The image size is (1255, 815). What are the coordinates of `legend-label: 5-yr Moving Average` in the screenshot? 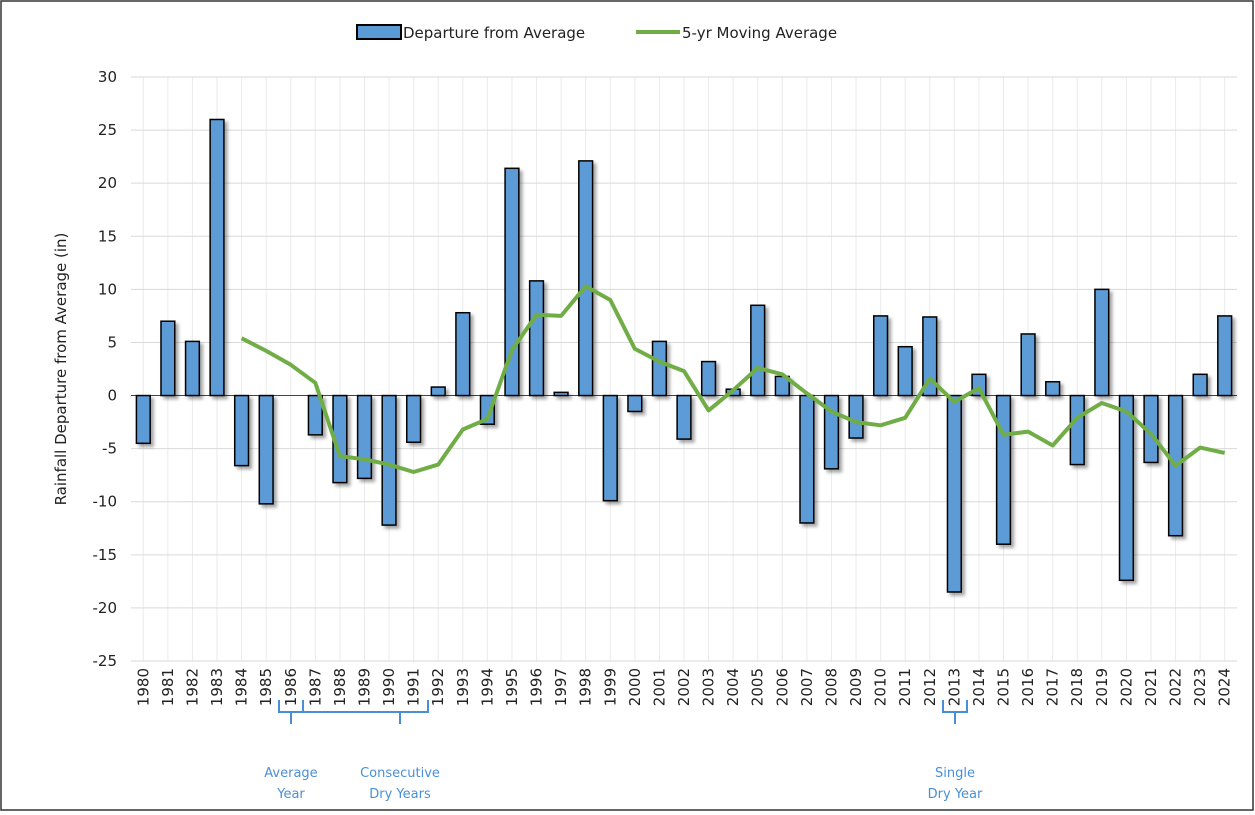 It's located at (759, 33).